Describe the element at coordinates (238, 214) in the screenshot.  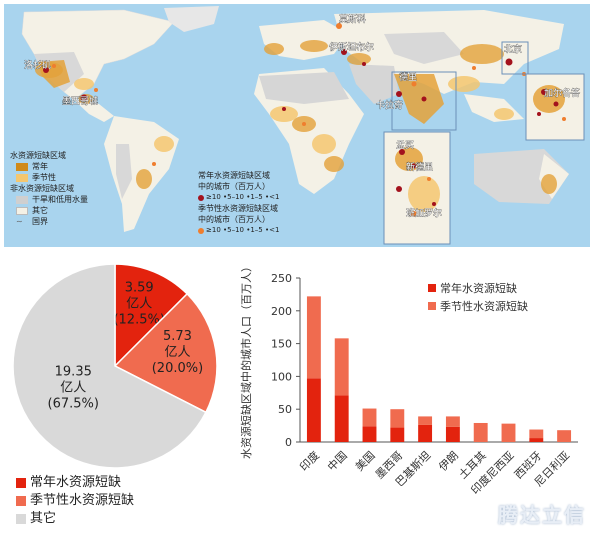
I see `city-legend-seasonal-title: 季节性水资源短缺区域 中的城市（百万人）` at that location.